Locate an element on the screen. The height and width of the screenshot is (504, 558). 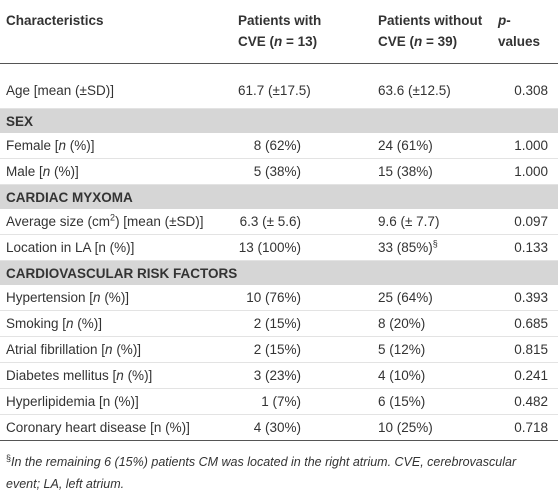
row-label: Age [mean (±SD)] is located at coordinates (116, 86).